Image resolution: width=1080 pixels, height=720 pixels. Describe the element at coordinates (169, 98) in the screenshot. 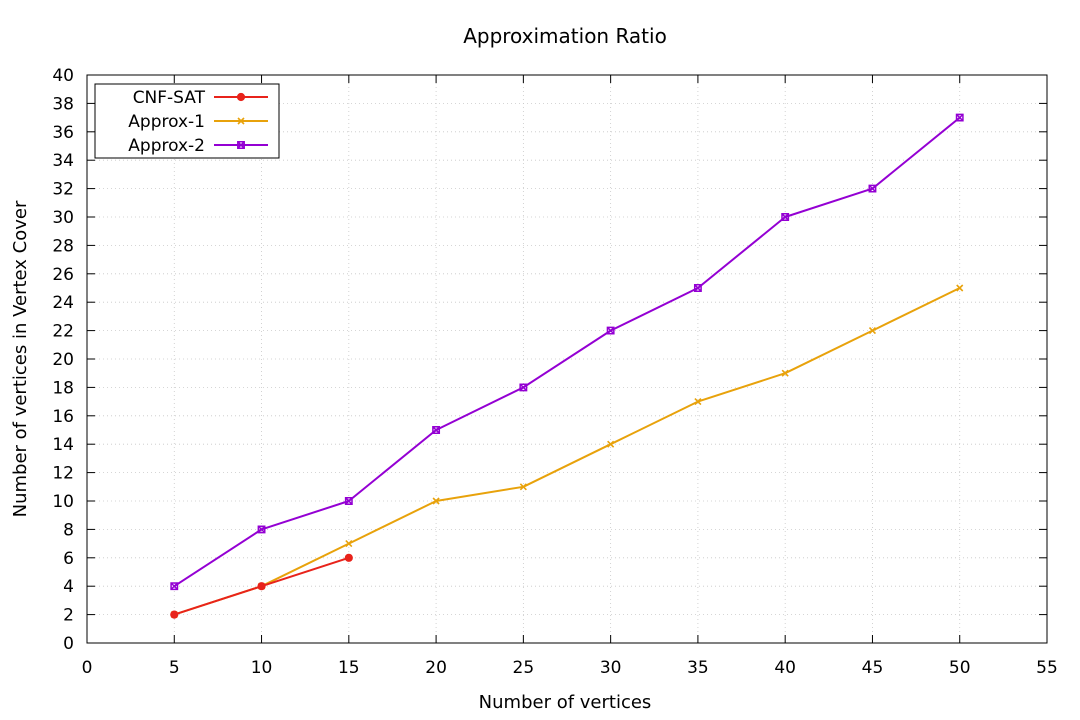

I see `legend-label-cnf-sat: CNF-SAT` at that location.